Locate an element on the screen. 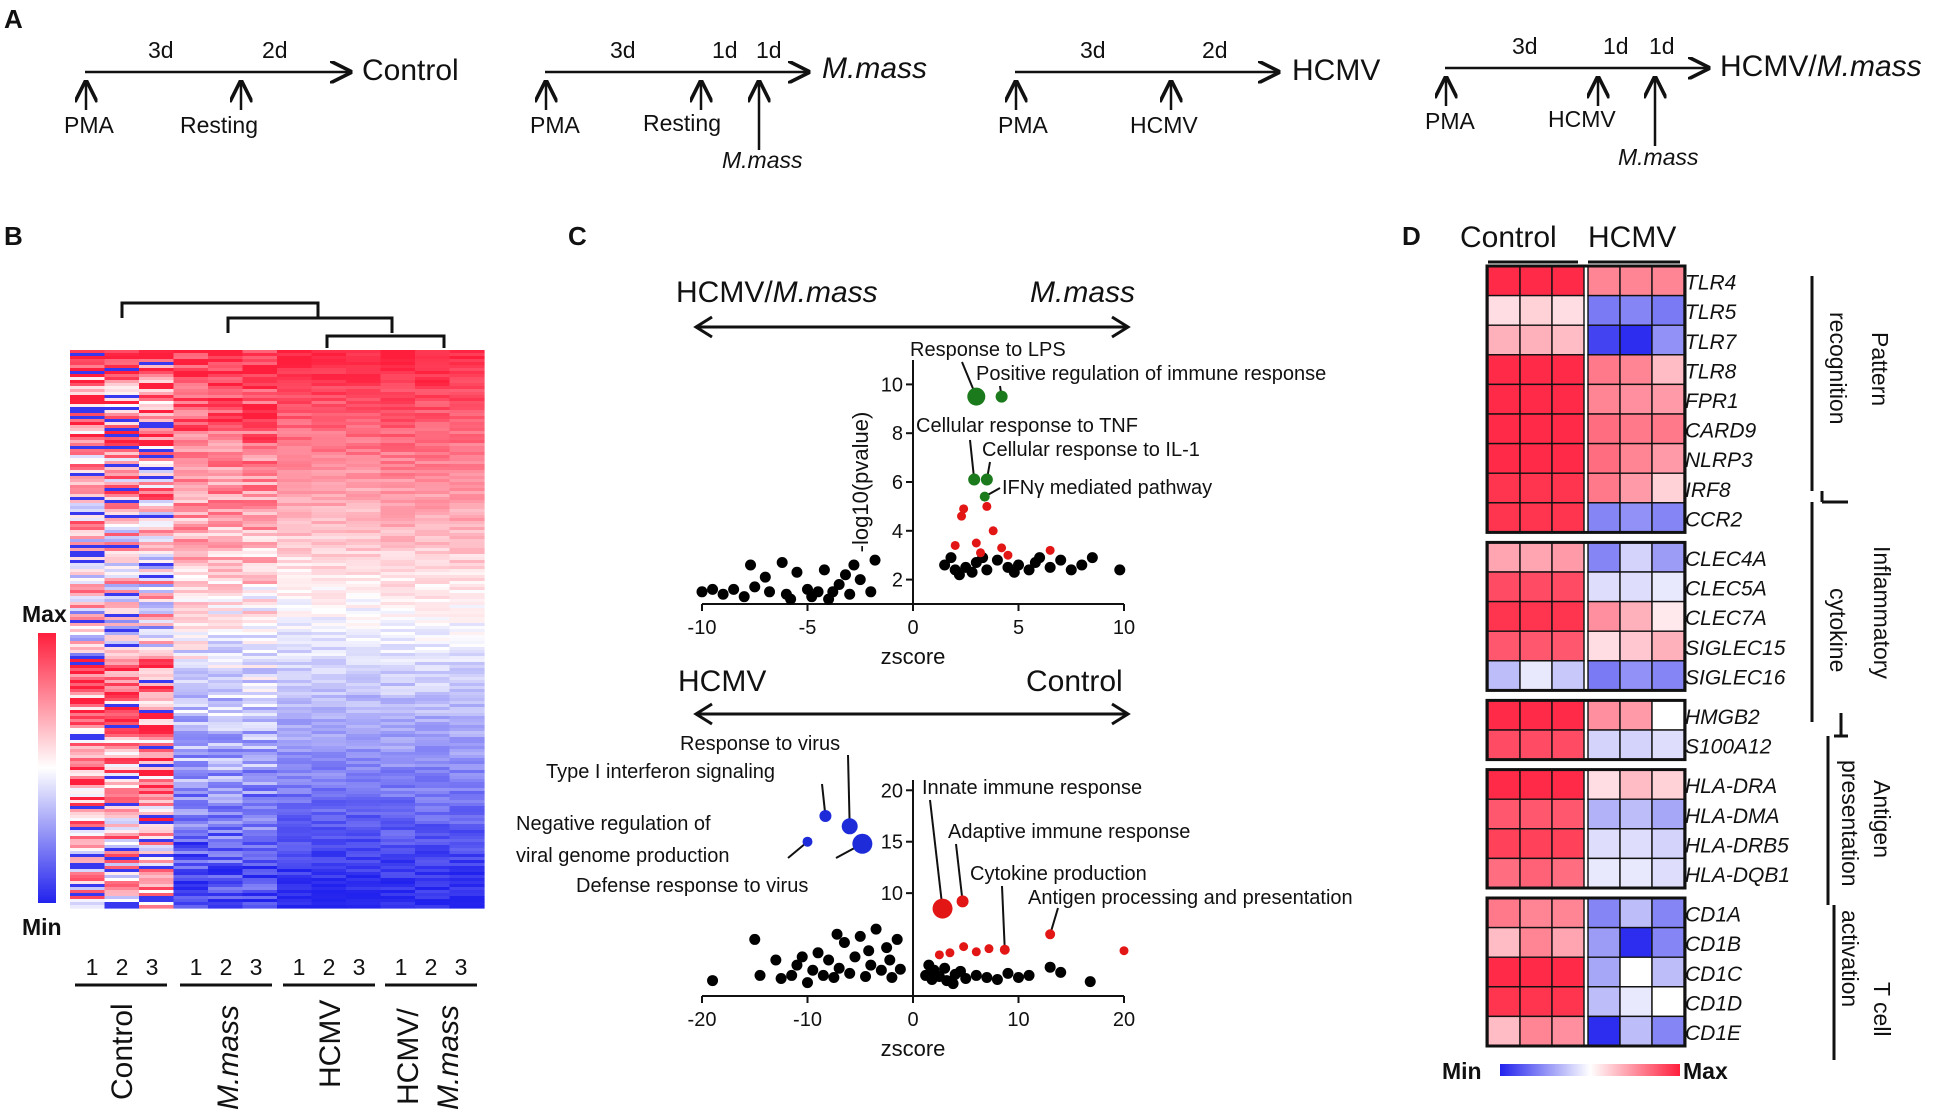  event-label: Resting is located at coordinates (219, 125).